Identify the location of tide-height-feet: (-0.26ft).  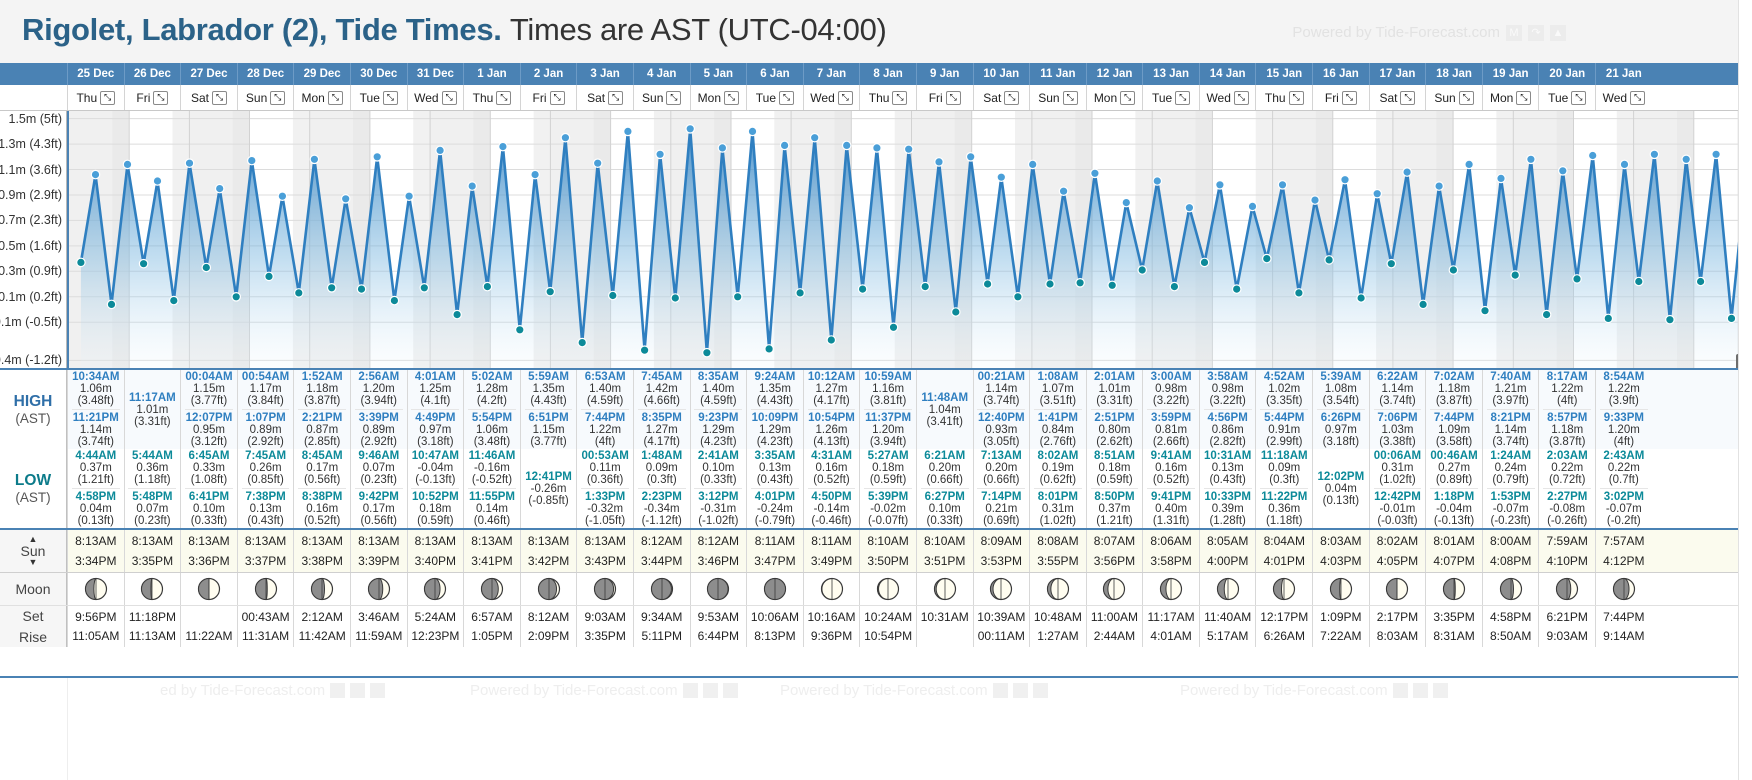
(1567, 521).